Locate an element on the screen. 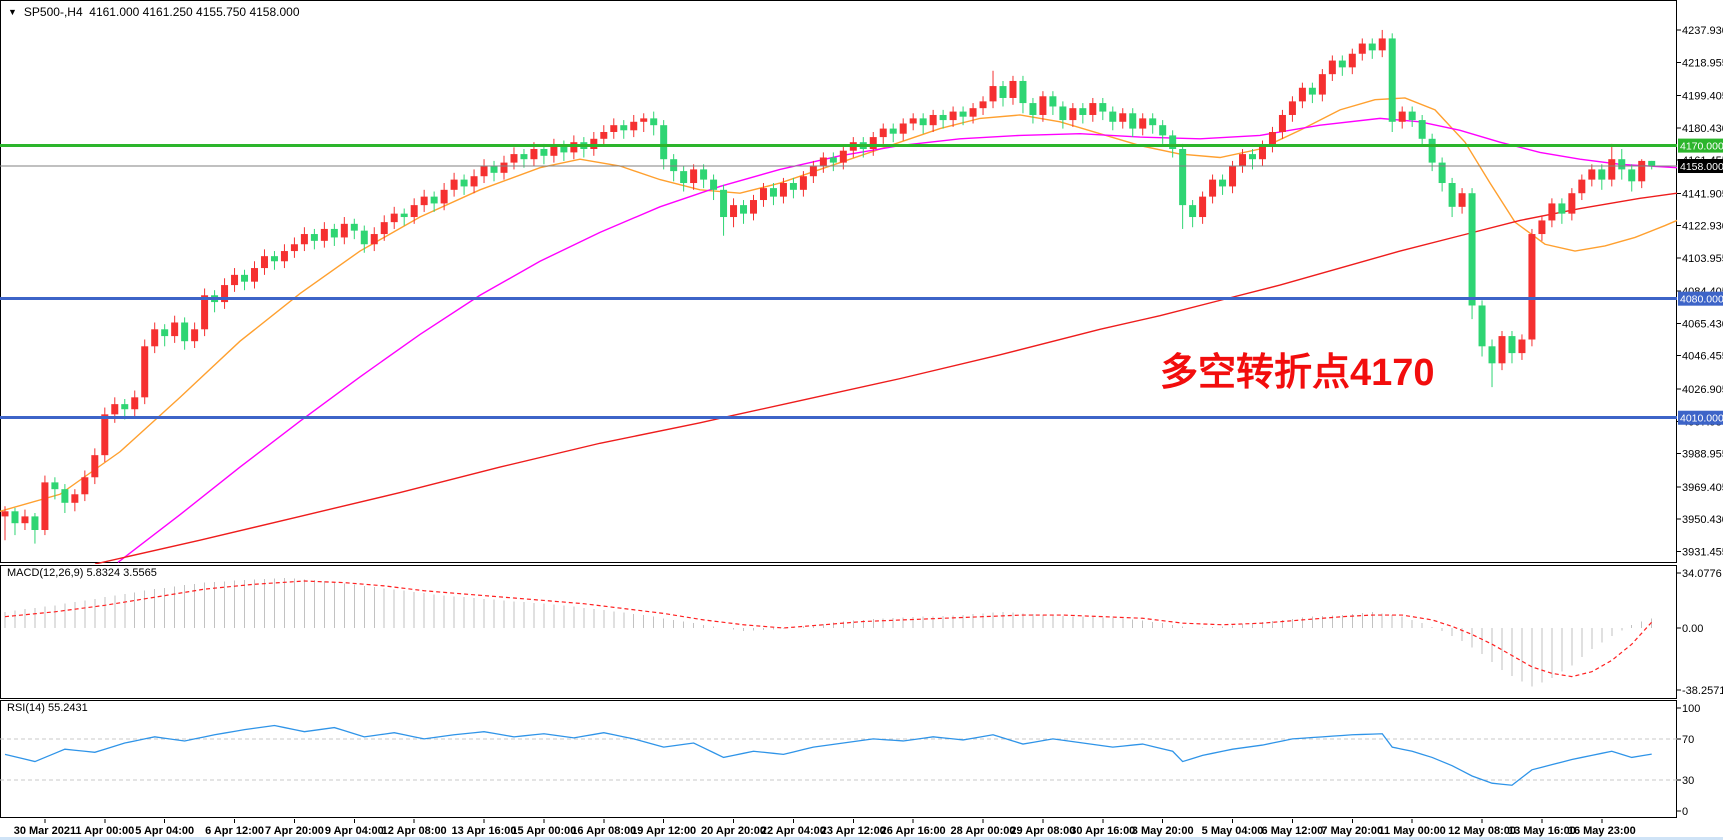  time-tick-label: 16 May 23:00 is located at coordinates (1602, 831).